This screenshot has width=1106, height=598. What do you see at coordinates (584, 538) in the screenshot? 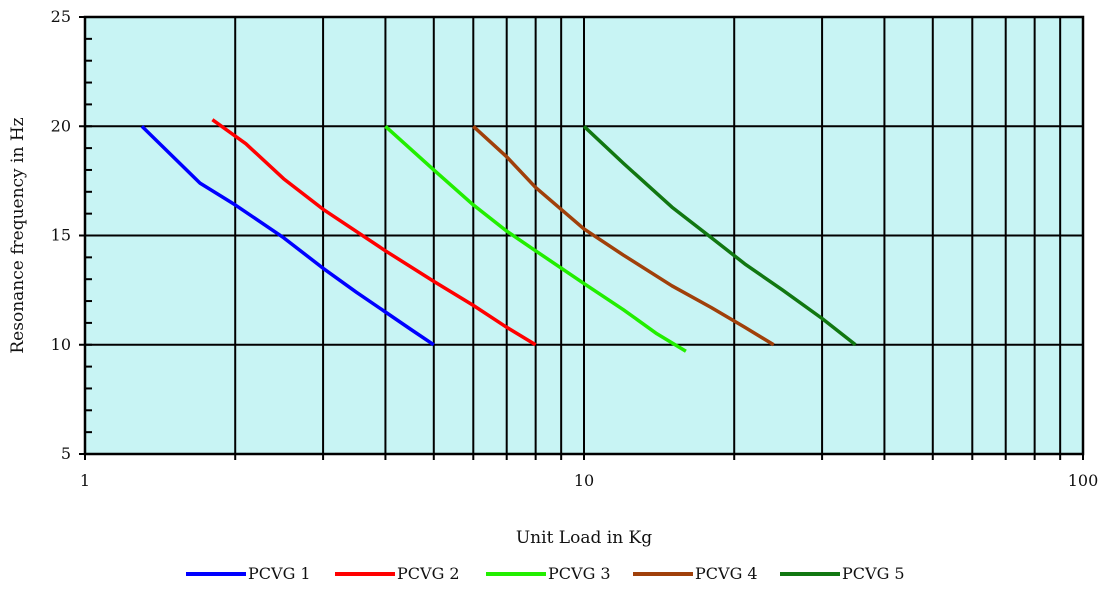
I see `x-axis-title: Unit Load in Kg` at bounding box center [584, 538].